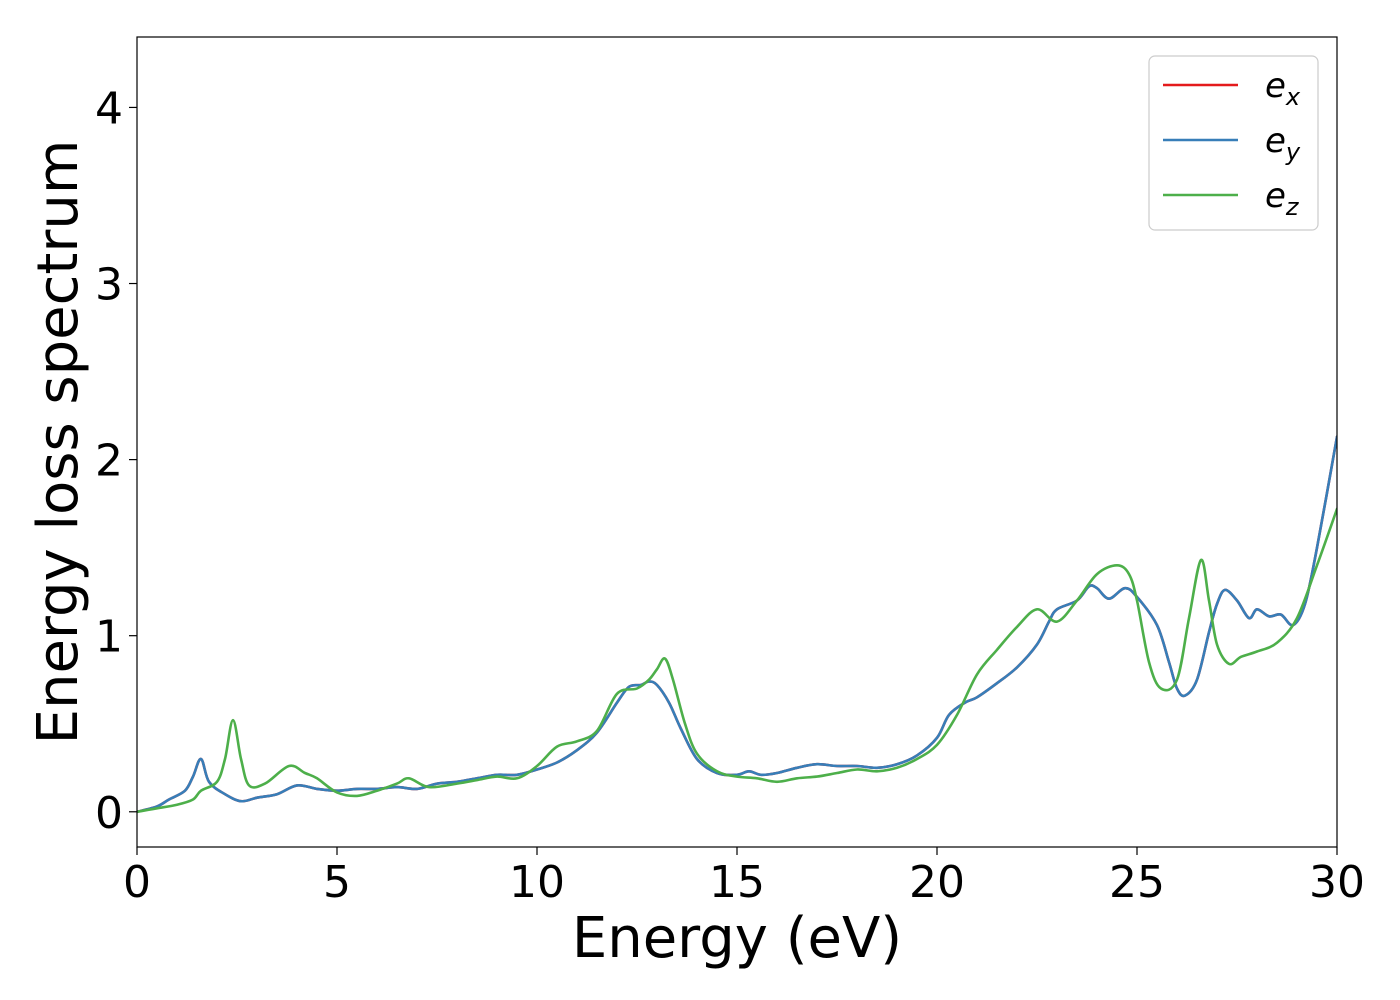  Describe the element at coordinates (537, 882) in the screenshot. I see `x-tick-label: 10` at that location.